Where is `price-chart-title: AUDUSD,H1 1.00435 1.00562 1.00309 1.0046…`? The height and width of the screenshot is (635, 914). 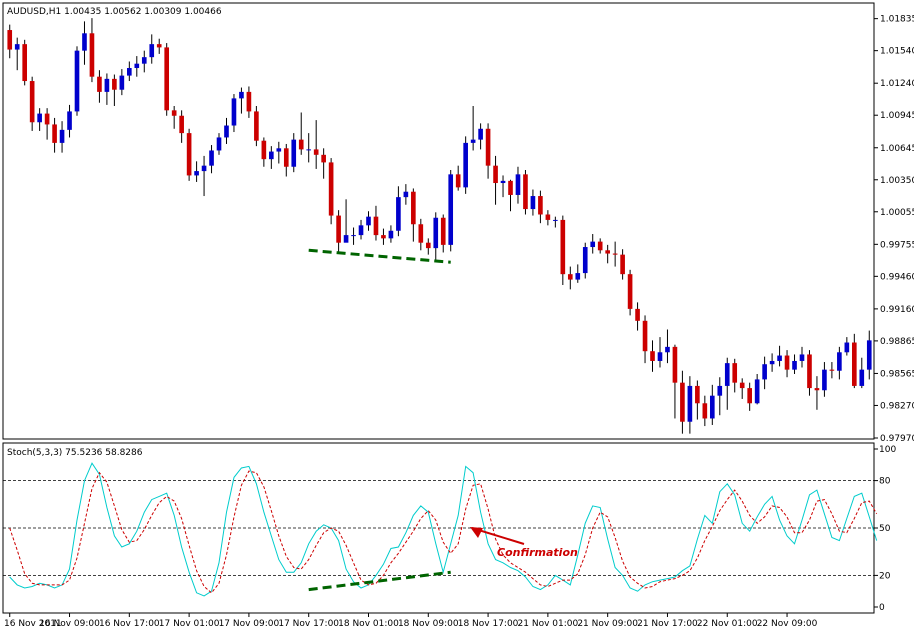
price-chart-title: AUDUSD,H1 1.00435 1.00562 1.00309 1.0046… is located at coordinates (114, 12).